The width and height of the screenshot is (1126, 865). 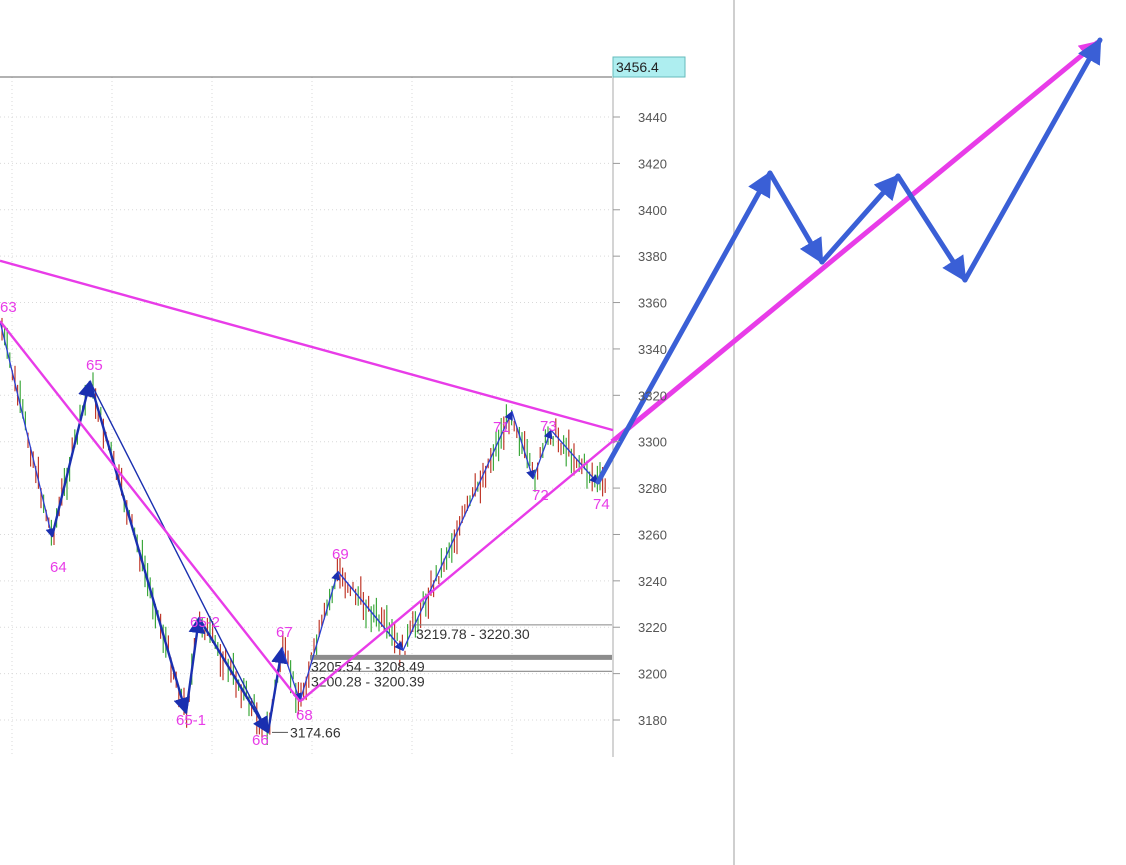 I want to click on trend-line-down, so click(x=150, y=511).